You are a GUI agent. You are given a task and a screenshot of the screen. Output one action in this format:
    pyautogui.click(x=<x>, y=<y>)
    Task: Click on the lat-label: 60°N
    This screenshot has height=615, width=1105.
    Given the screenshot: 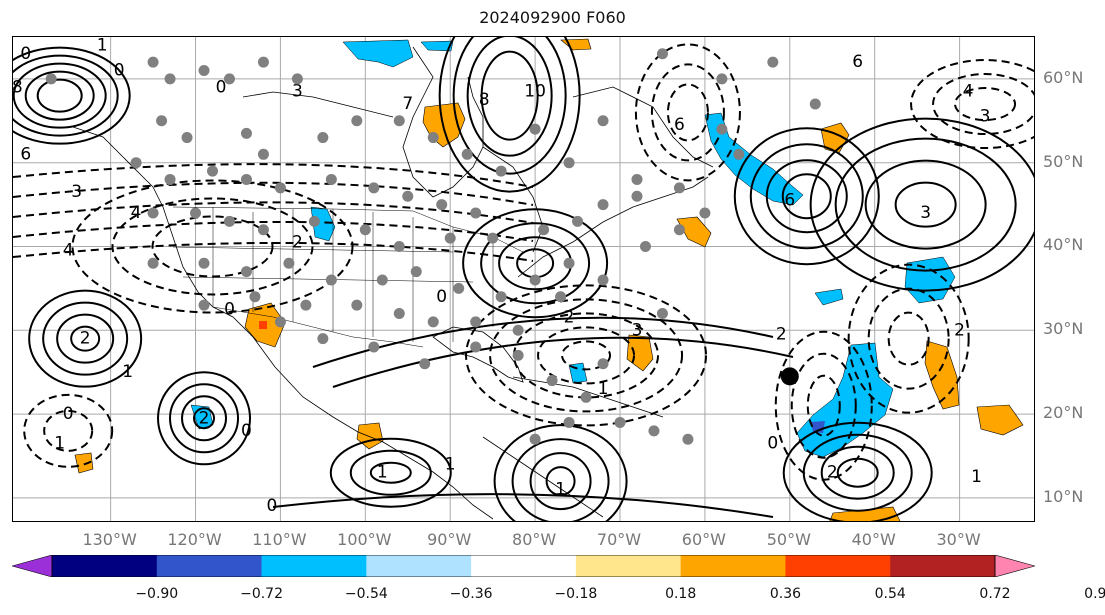 What is the action you would take?
    pyautogui.click(x=1063, y=77)
    